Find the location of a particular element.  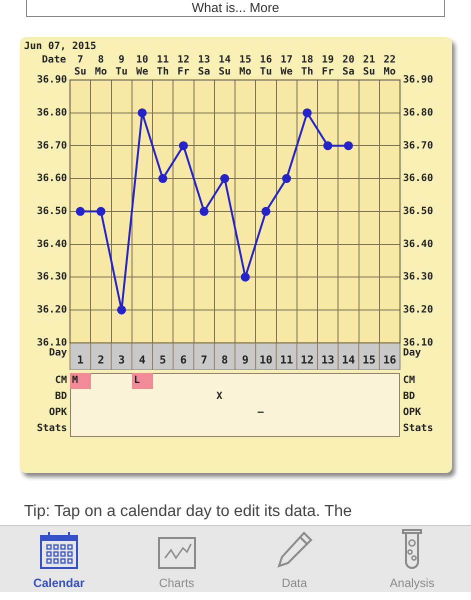

x-tick-label: 13 Sa is located at coordinates (204, 66).